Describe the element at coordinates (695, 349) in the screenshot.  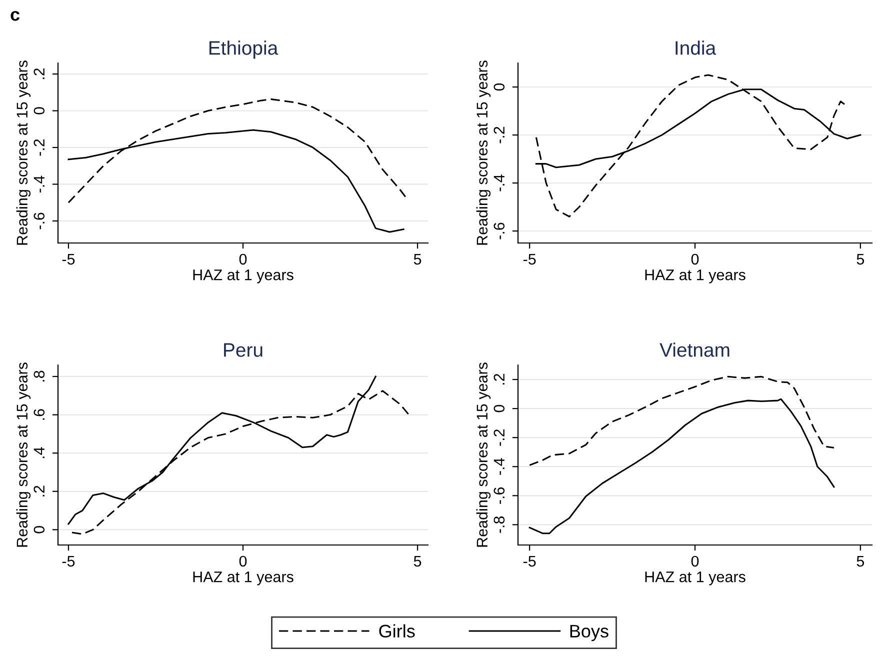
I see `chart-title: Vietnam` at that location.